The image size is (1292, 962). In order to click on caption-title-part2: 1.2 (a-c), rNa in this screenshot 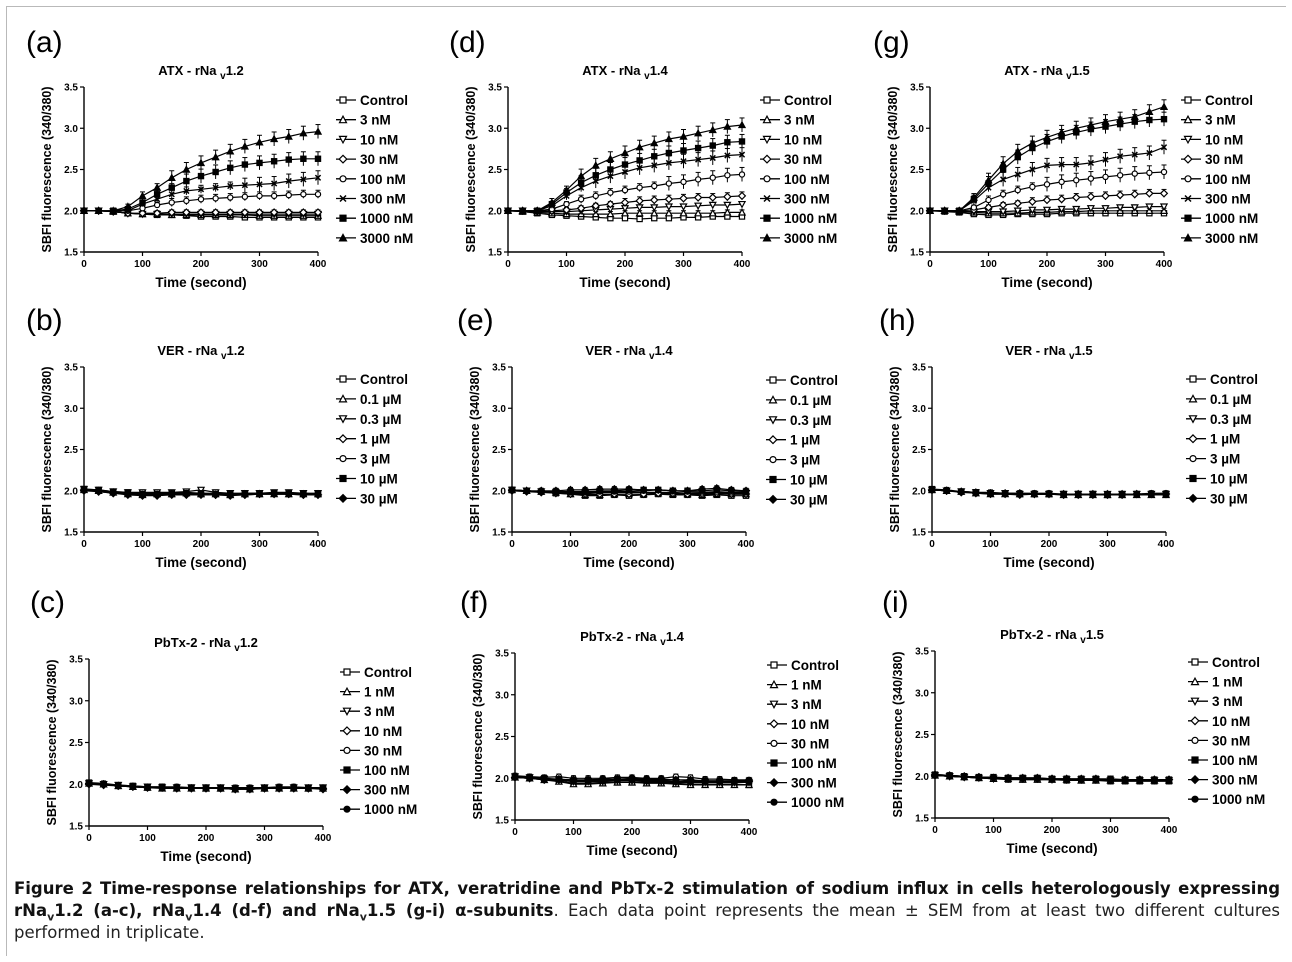, I will do `click(120, 910)`.